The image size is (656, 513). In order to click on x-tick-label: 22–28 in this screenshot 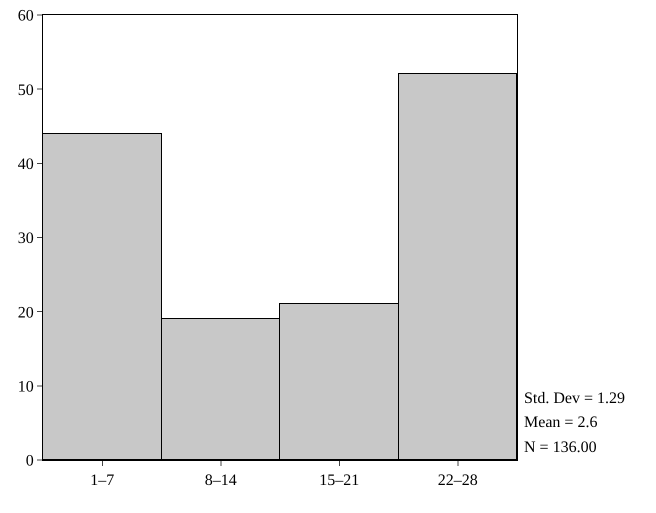, I will do `click(458, 481)`.